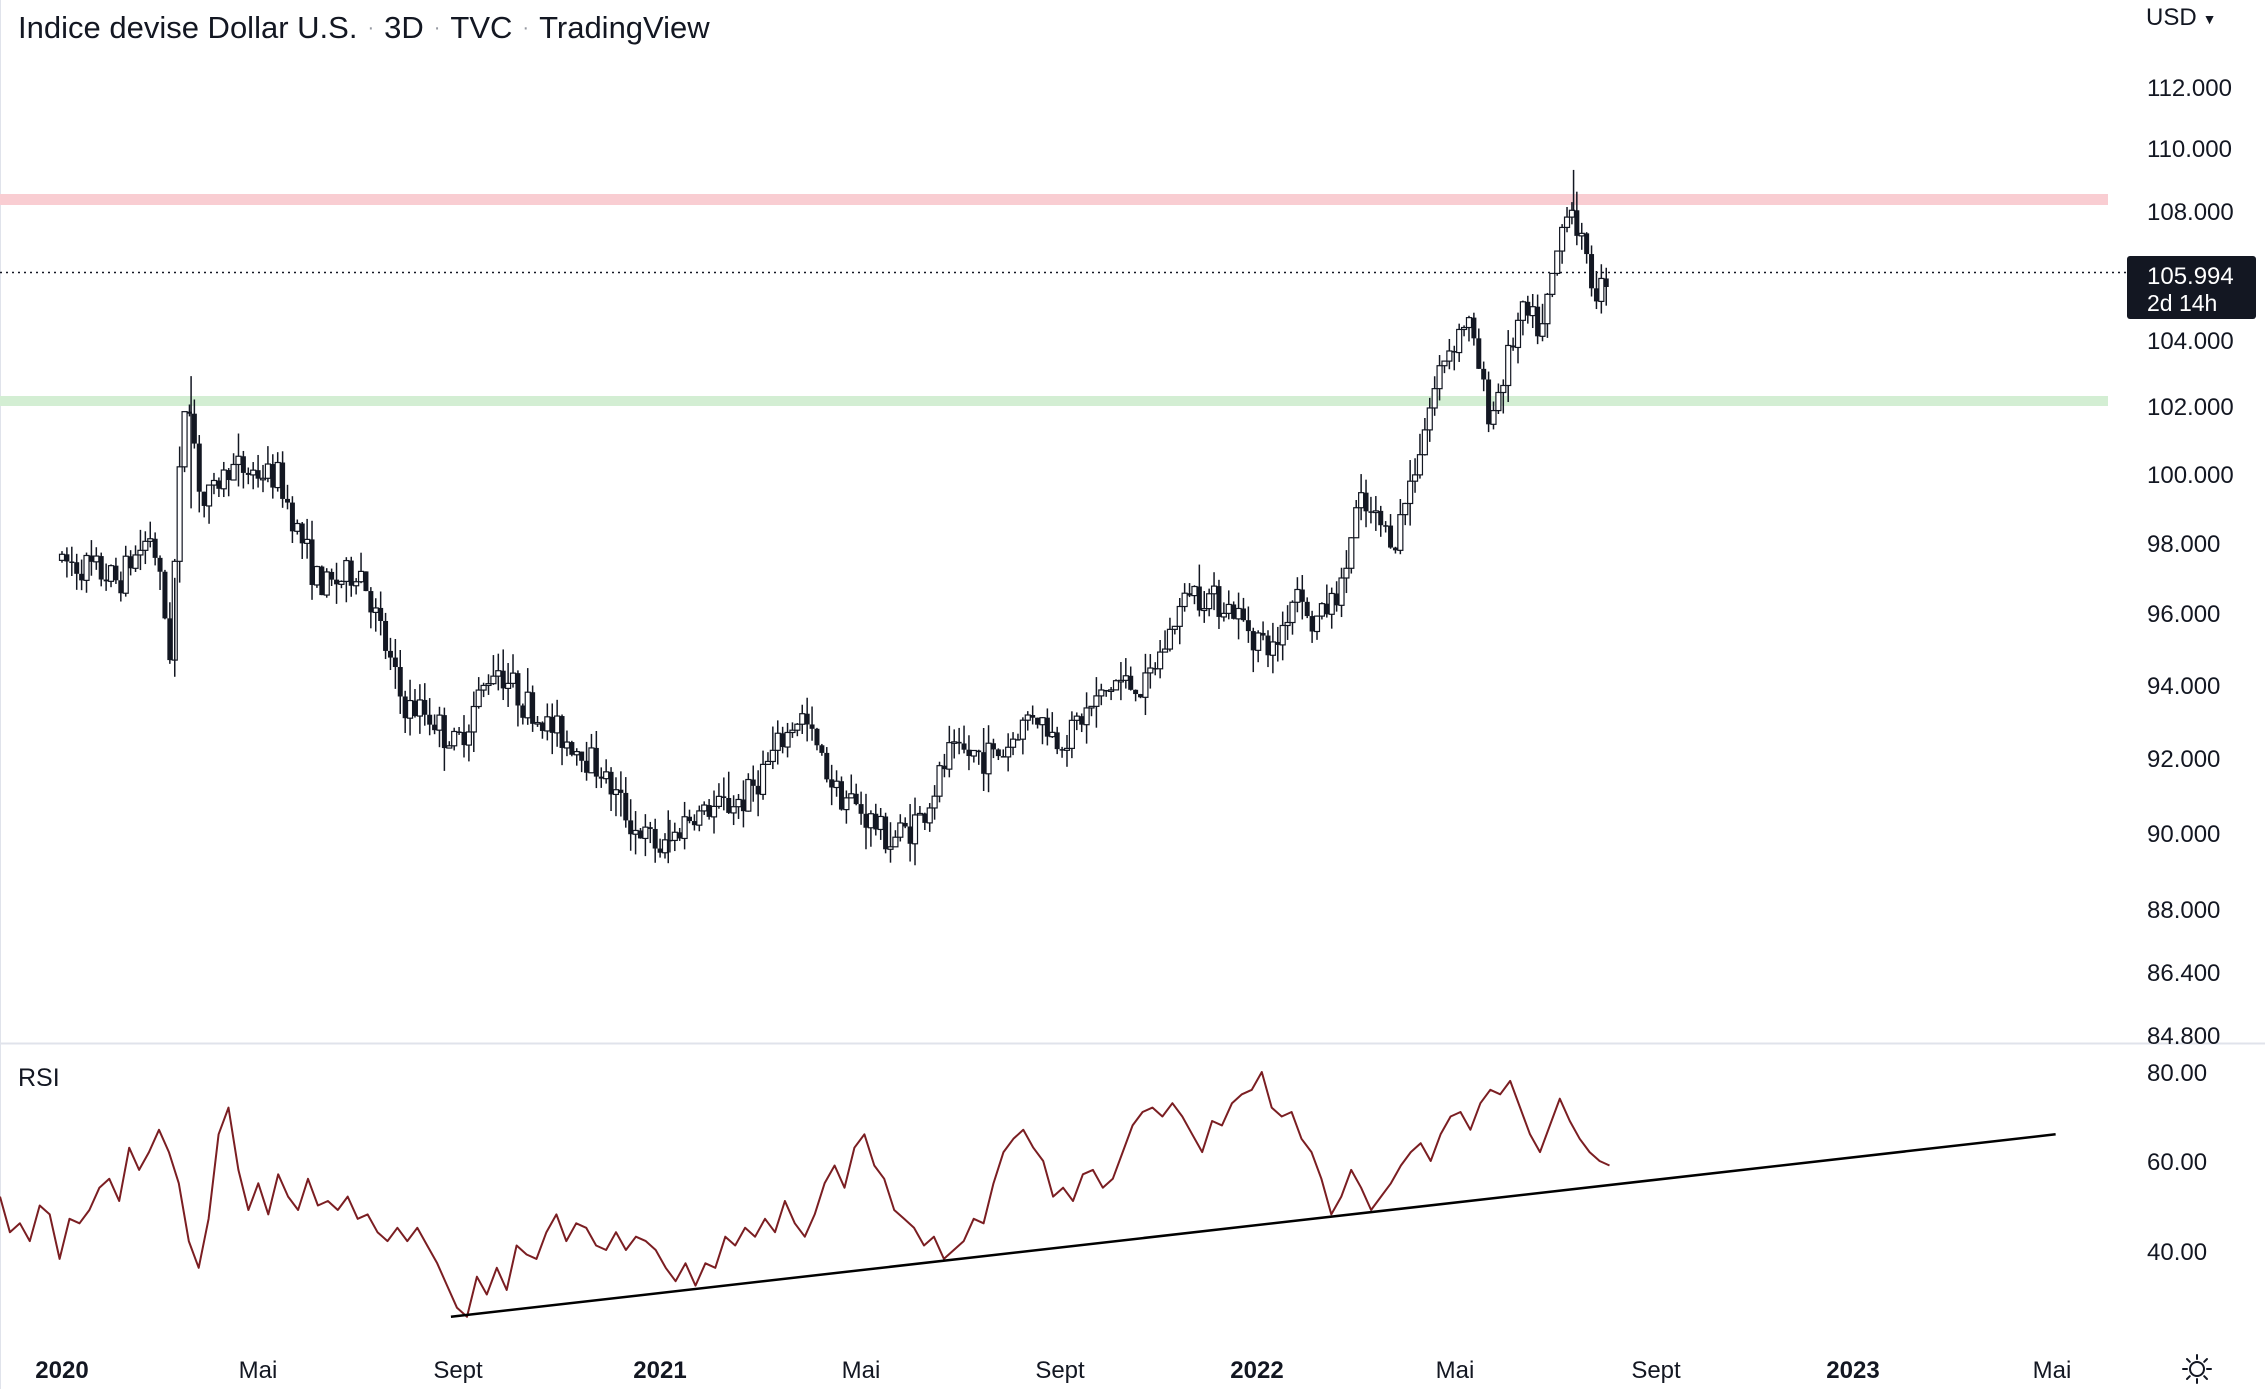 This screenshot has height=1389, width=2265. I want to click on price-tick-label: 92.000, so click(2183, 759).